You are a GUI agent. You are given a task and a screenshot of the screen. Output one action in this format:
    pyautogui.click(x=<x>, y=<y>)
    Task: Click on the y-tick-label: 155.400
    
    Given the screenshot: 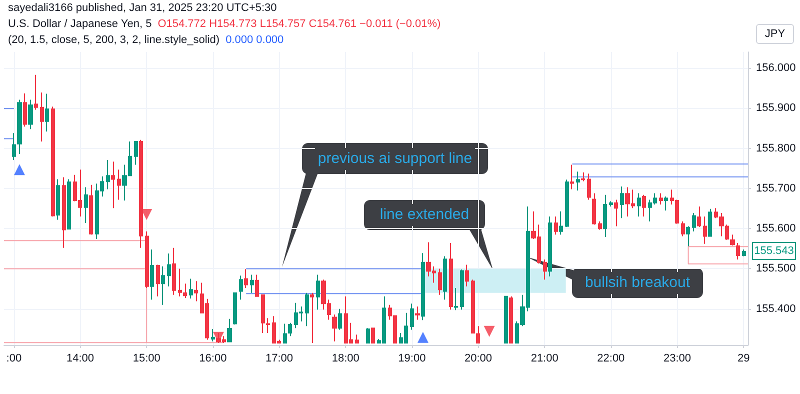 What is the action you would take?
    pyautogui.click(x=776, y=308)
    